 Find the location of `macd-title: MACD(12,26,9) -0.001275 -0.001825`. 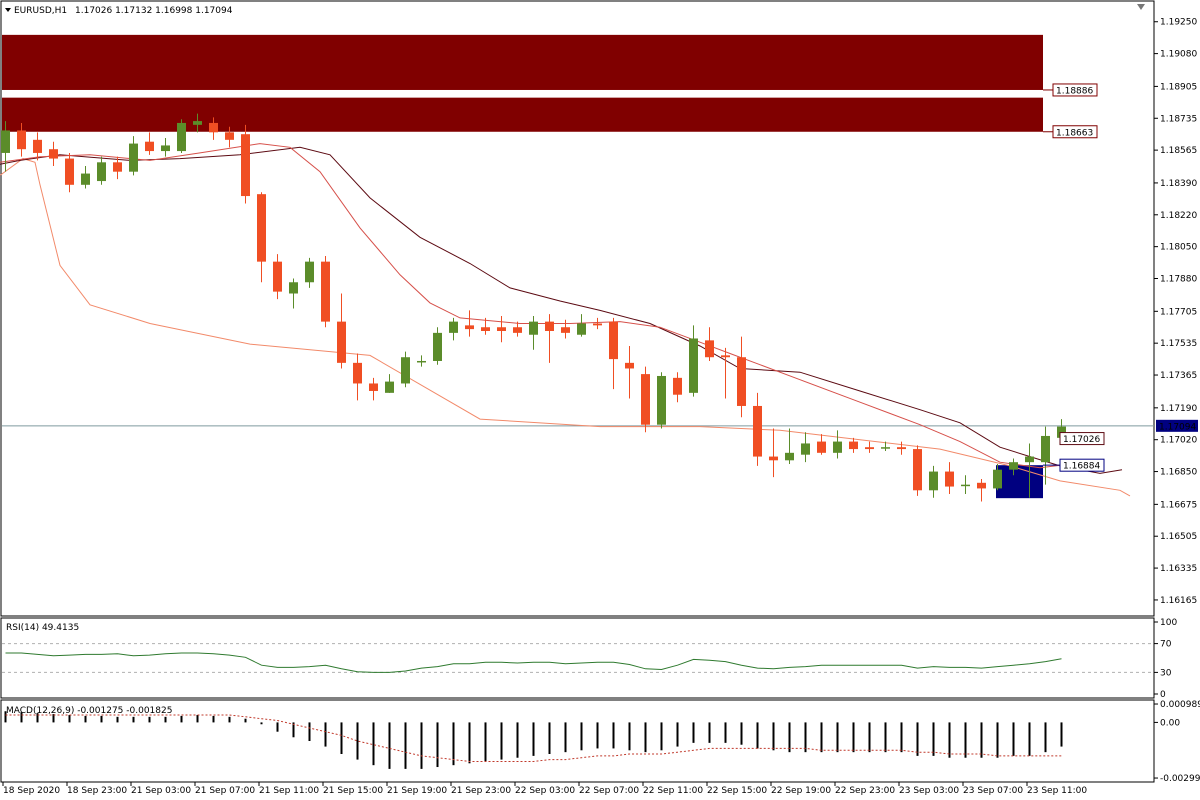

macd-title: MACD(12,26,9) -0.001275 -0.001825 is located at coordinates (89, 711).